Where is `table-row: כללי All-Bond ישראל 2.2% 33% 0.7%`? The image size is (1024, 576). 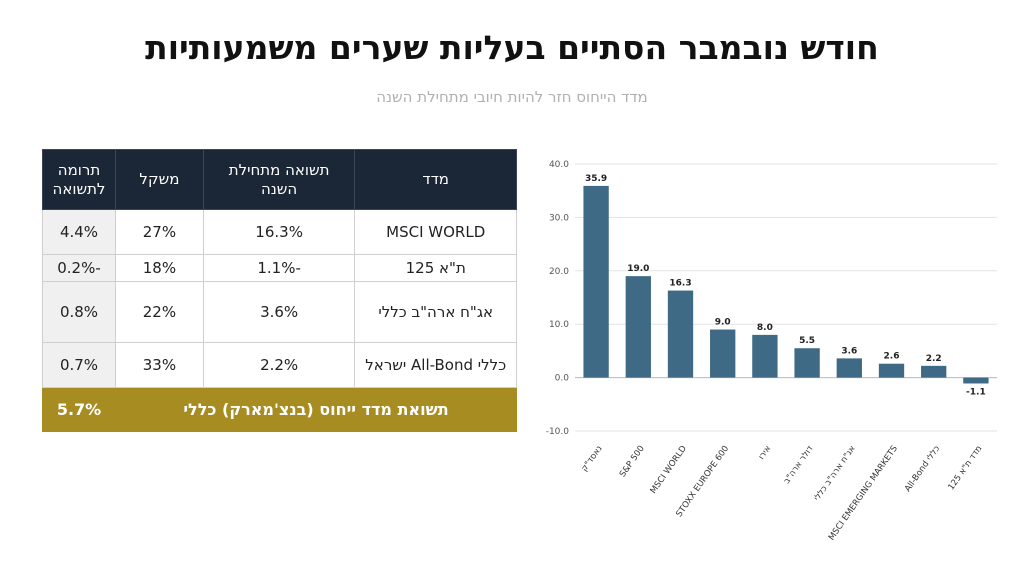
table-row: כללי All-Bond ישראל 2.2% 33% 0.7% is located at coordinates (279, 365).